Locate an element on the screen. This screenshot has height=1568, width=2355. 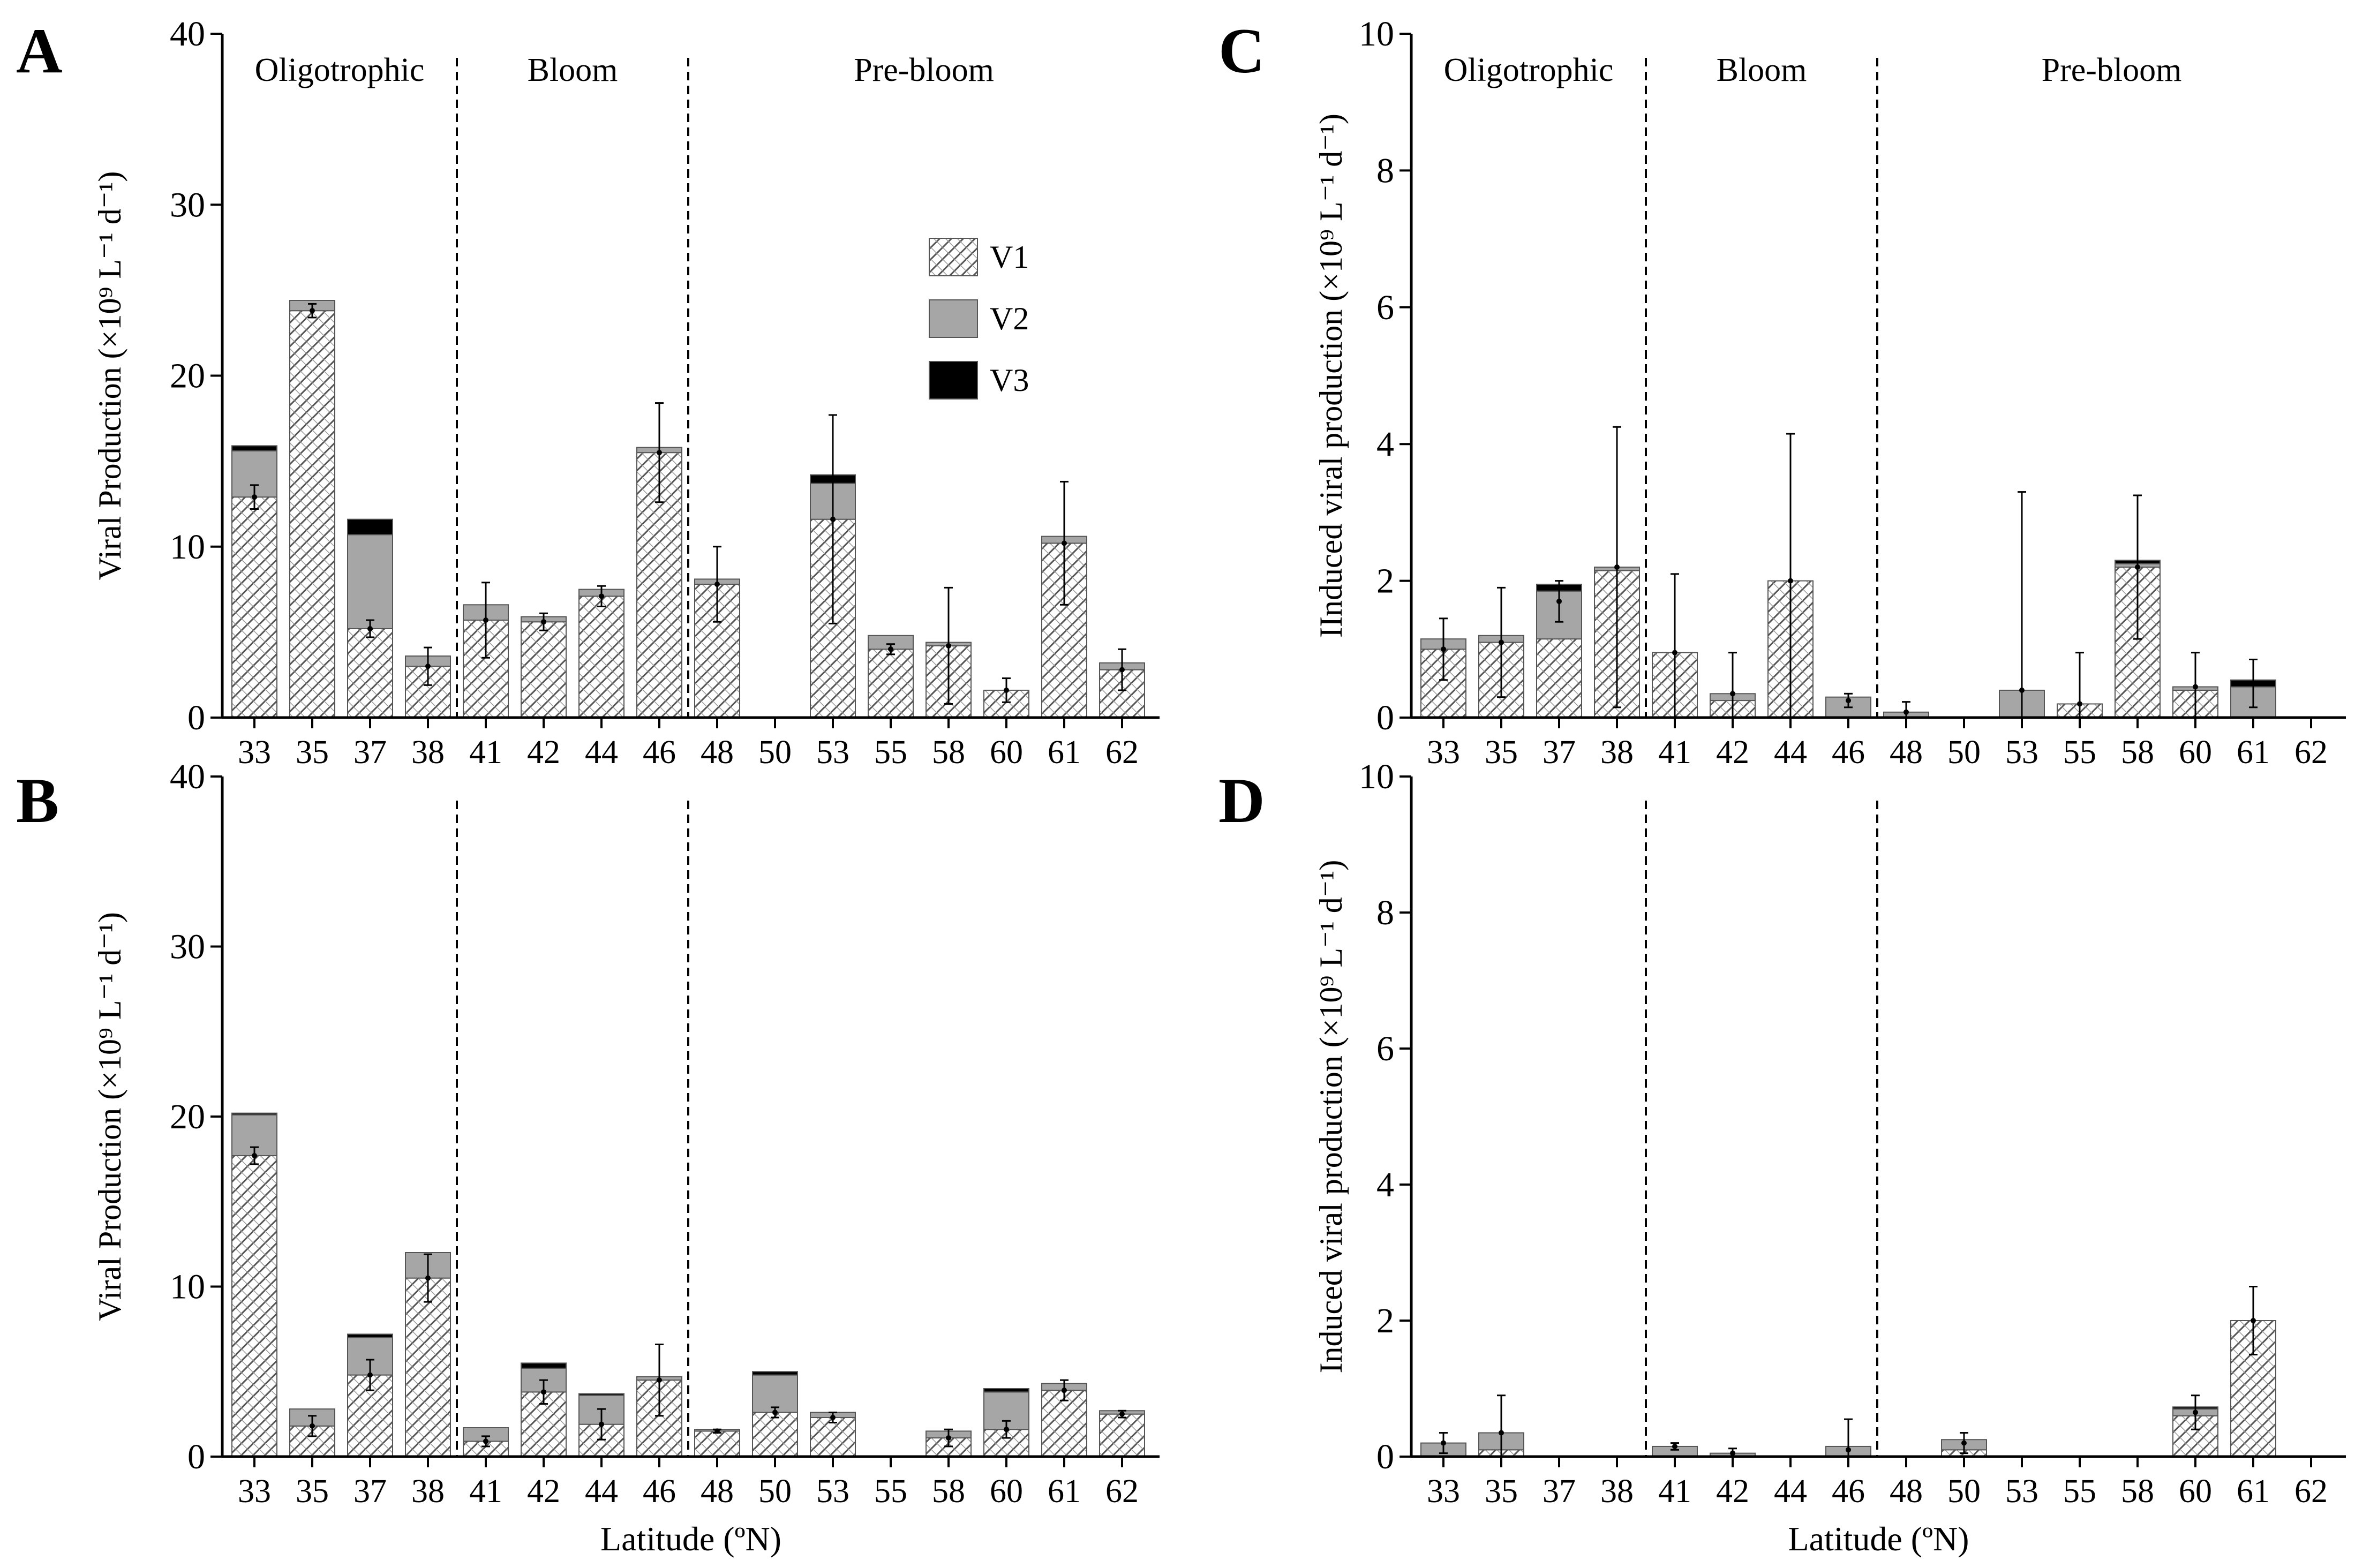
x-tick-label: 42 is located at coordinates (543, 1491).